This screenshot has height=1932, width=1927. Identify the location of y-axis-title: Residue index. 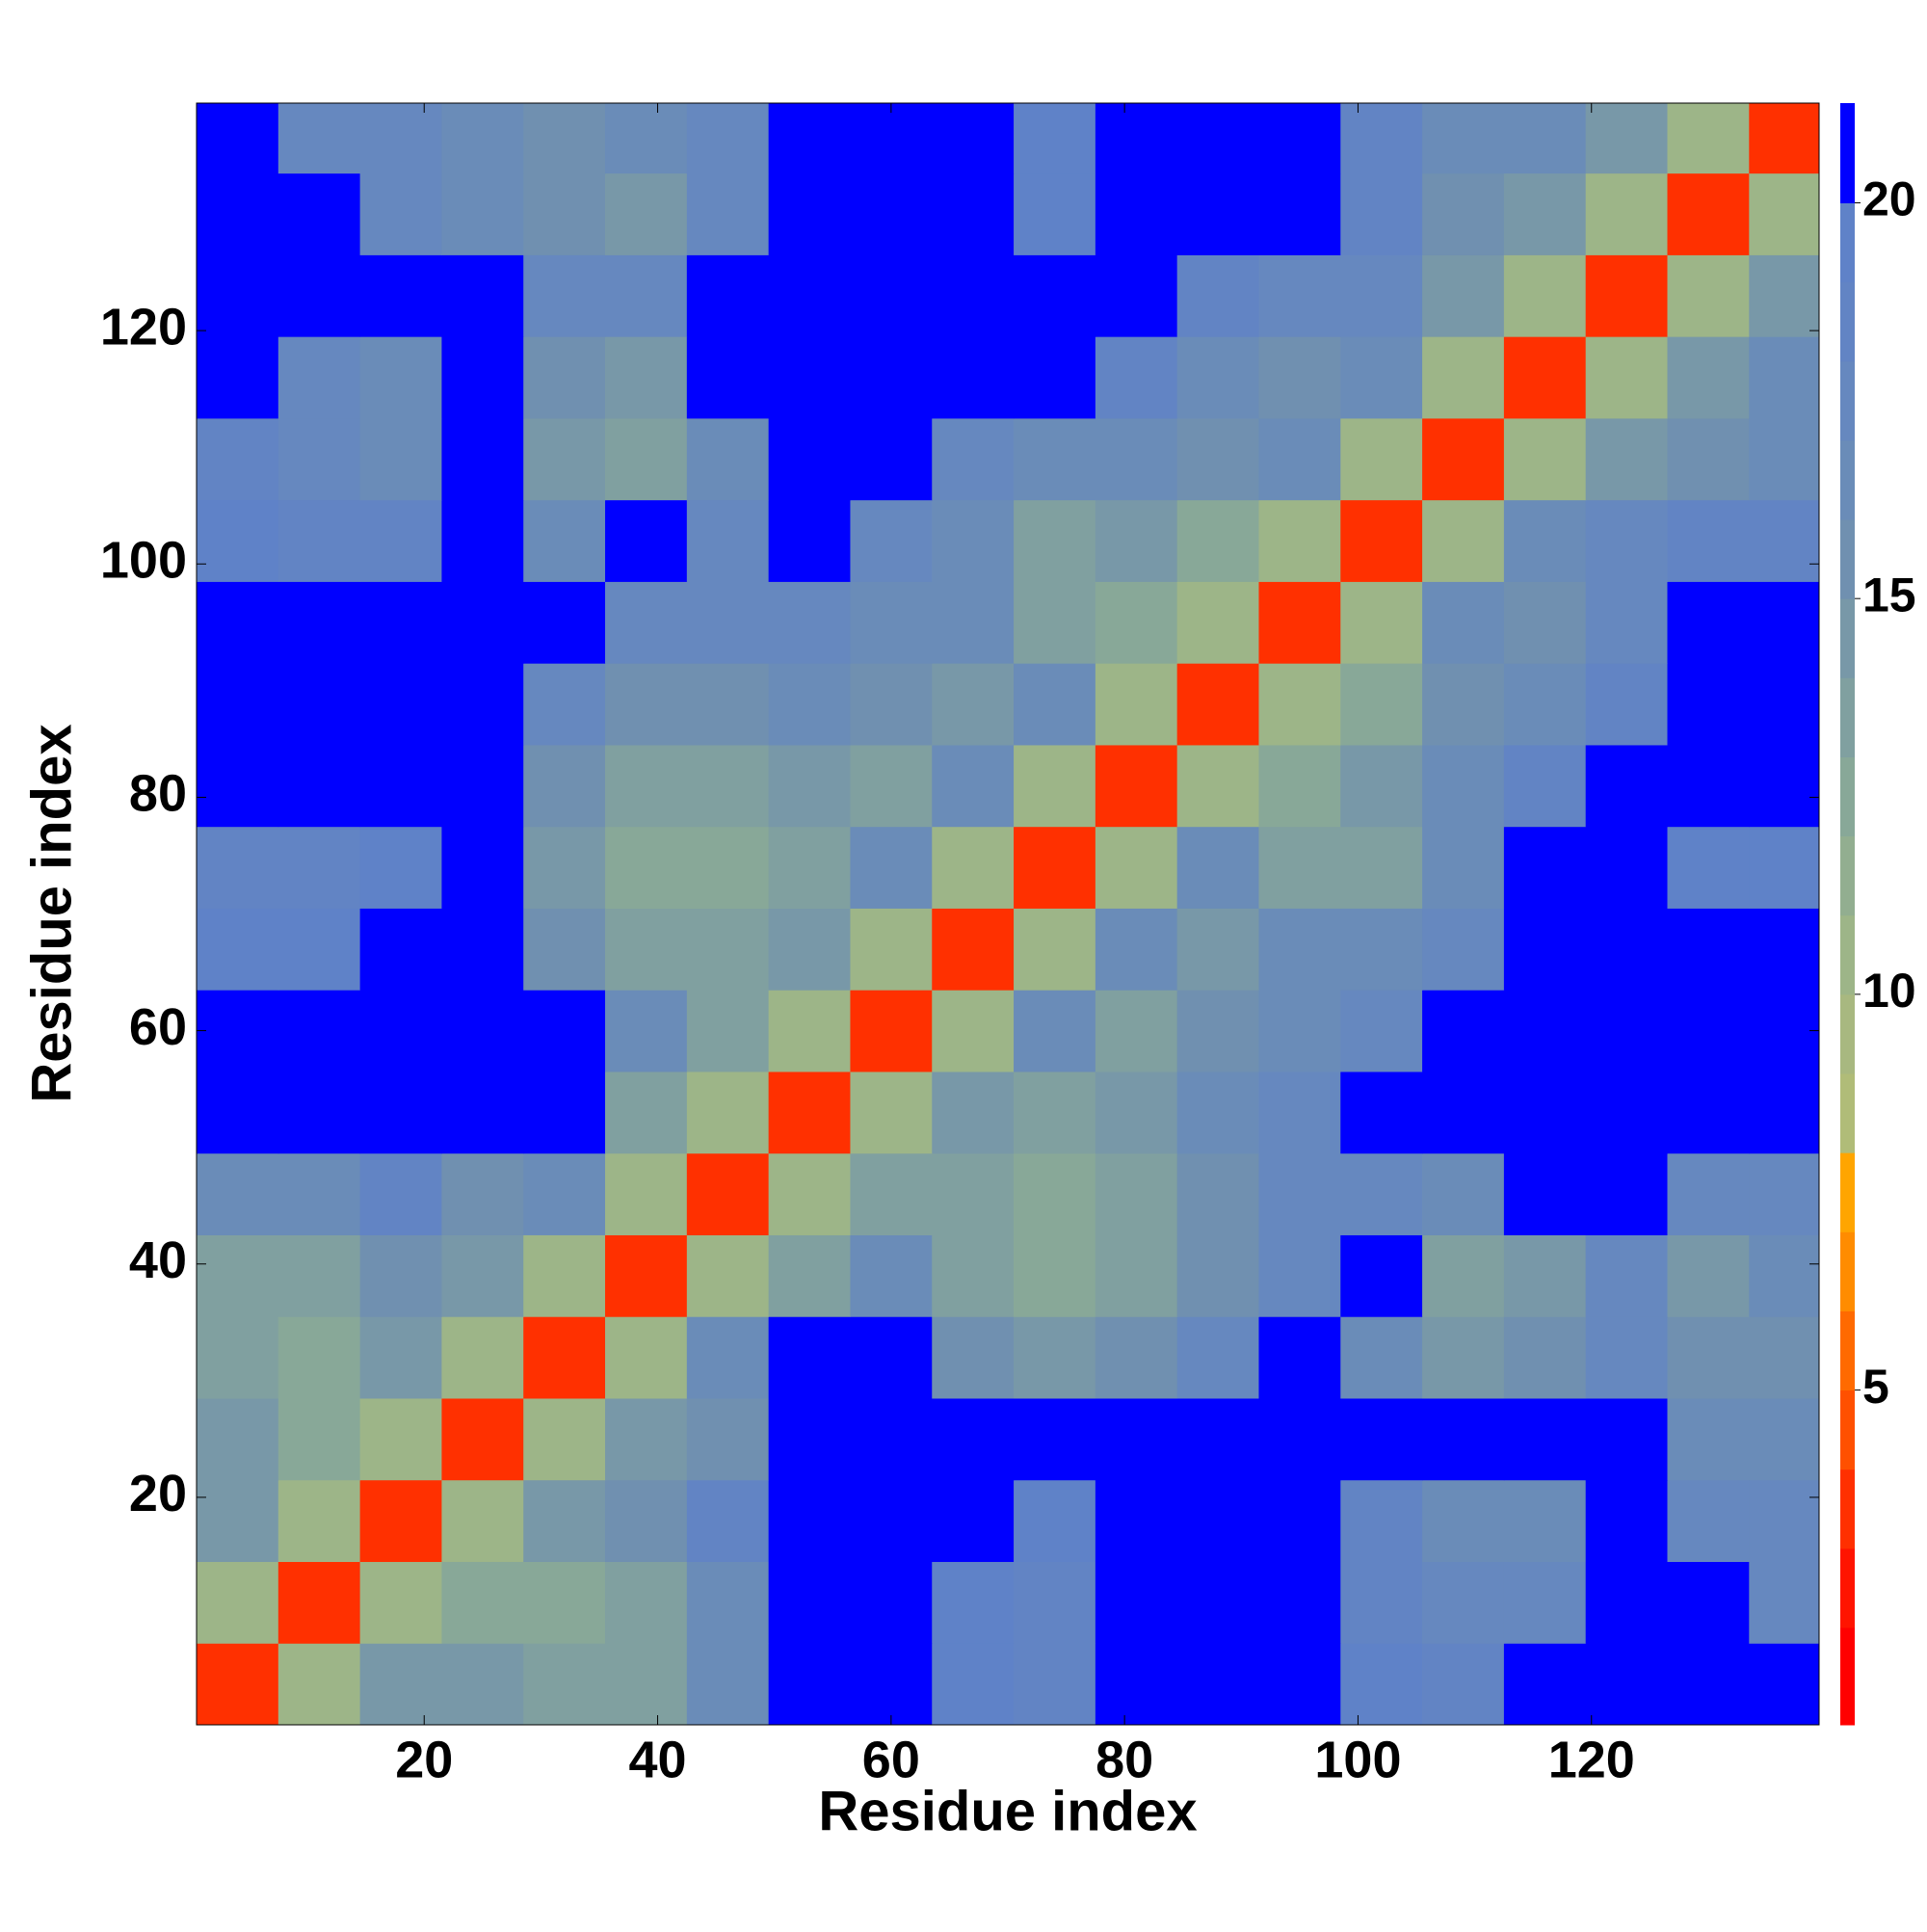
(51, 913).